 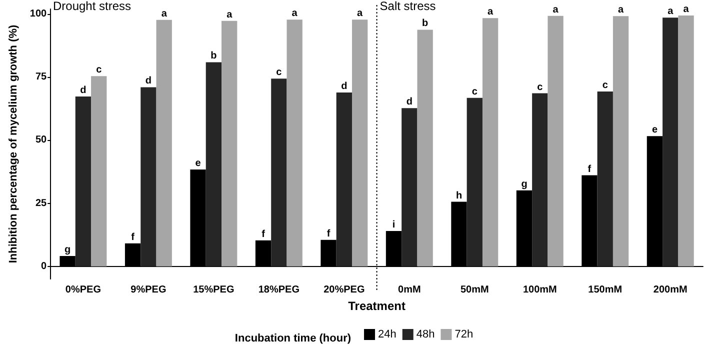 I want to click on x-tick-label: 20%PEG, so click(x=344, y=290).